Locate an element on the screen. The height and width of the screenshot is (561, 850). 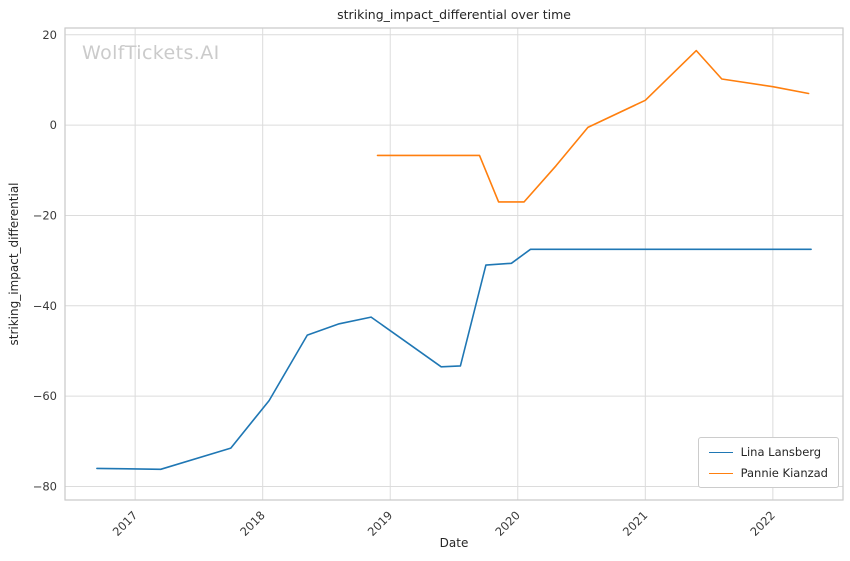
x-tick-label: 2019 is located at coordinates (380, 523).